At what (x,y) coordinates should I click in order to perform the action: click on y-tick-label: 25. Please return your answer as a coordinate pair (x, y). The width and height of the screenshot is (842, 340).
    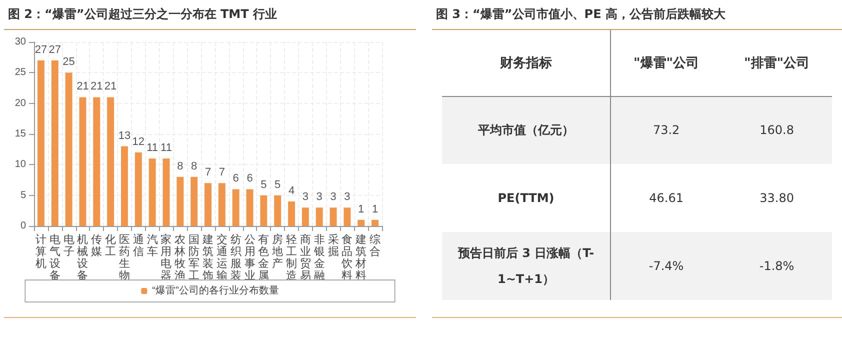
    Looking at the image, I should click on (20, 72).